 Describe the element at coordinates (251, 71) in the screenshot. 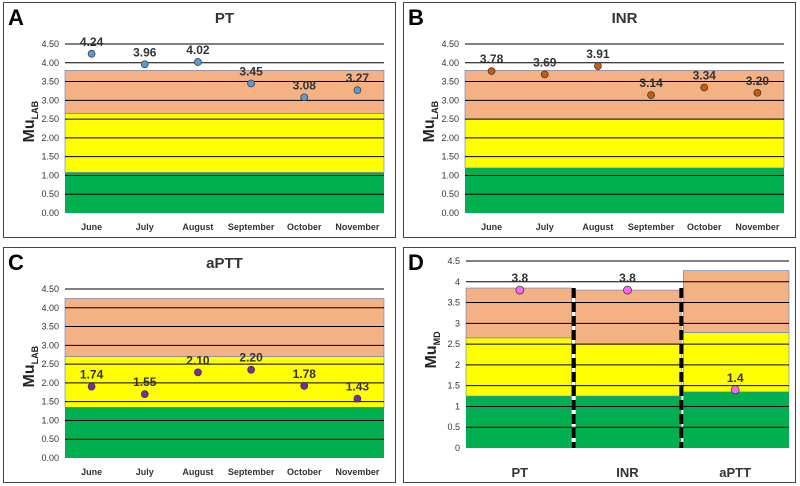

I see `data-label: 3.45` at that location.